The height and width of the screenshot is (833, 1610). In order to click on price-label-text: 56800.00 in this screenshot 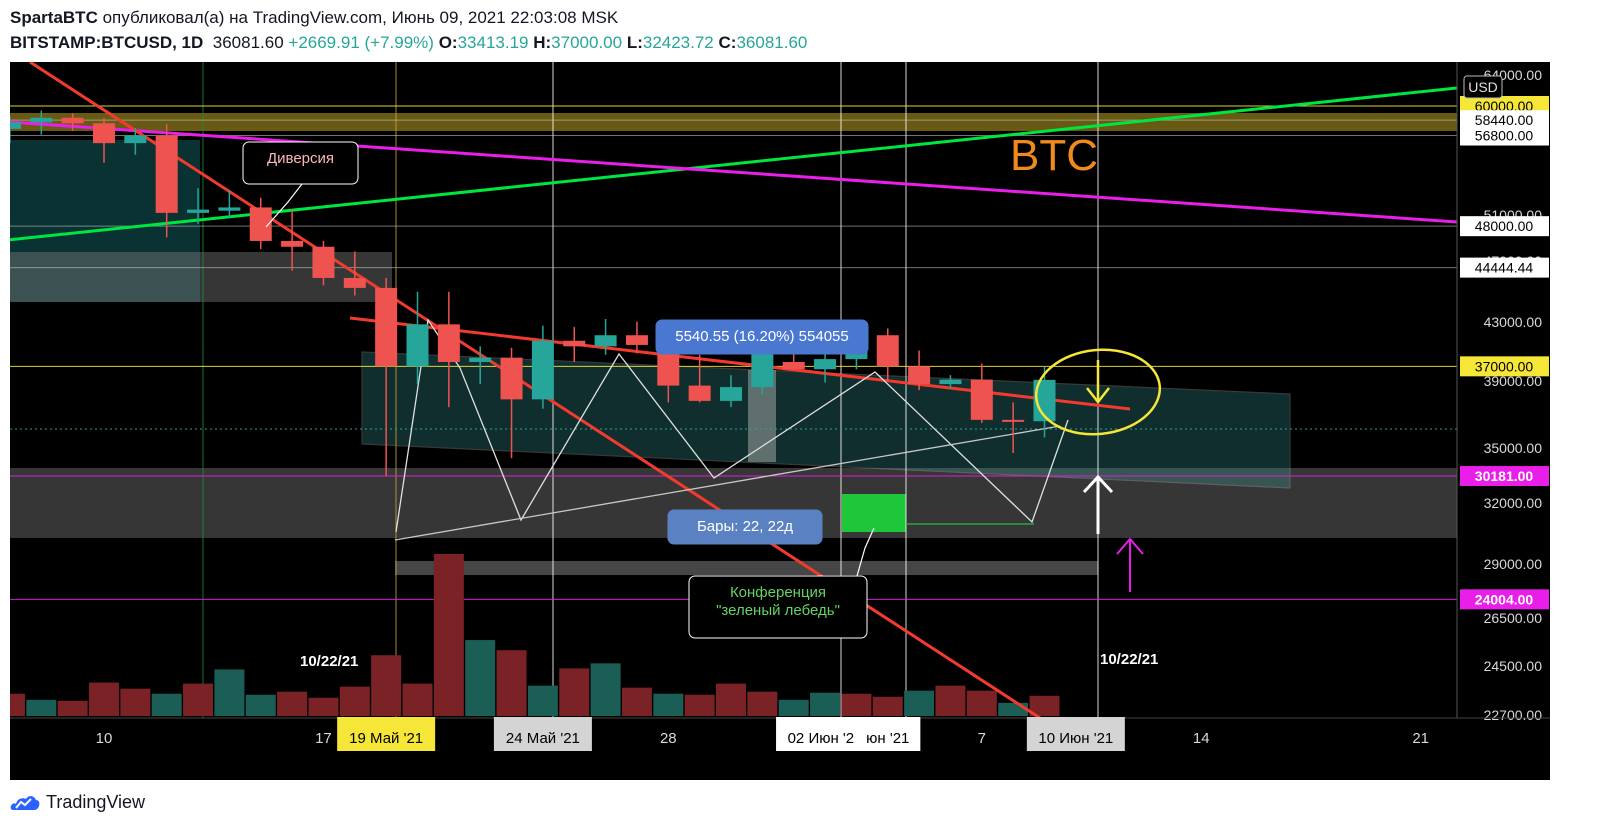, I will do `click(1504, 136)`.